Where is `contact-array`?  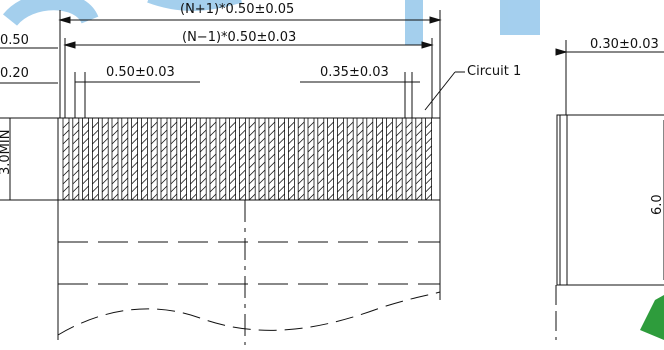 contact-array is located at coordinates (247, 159).